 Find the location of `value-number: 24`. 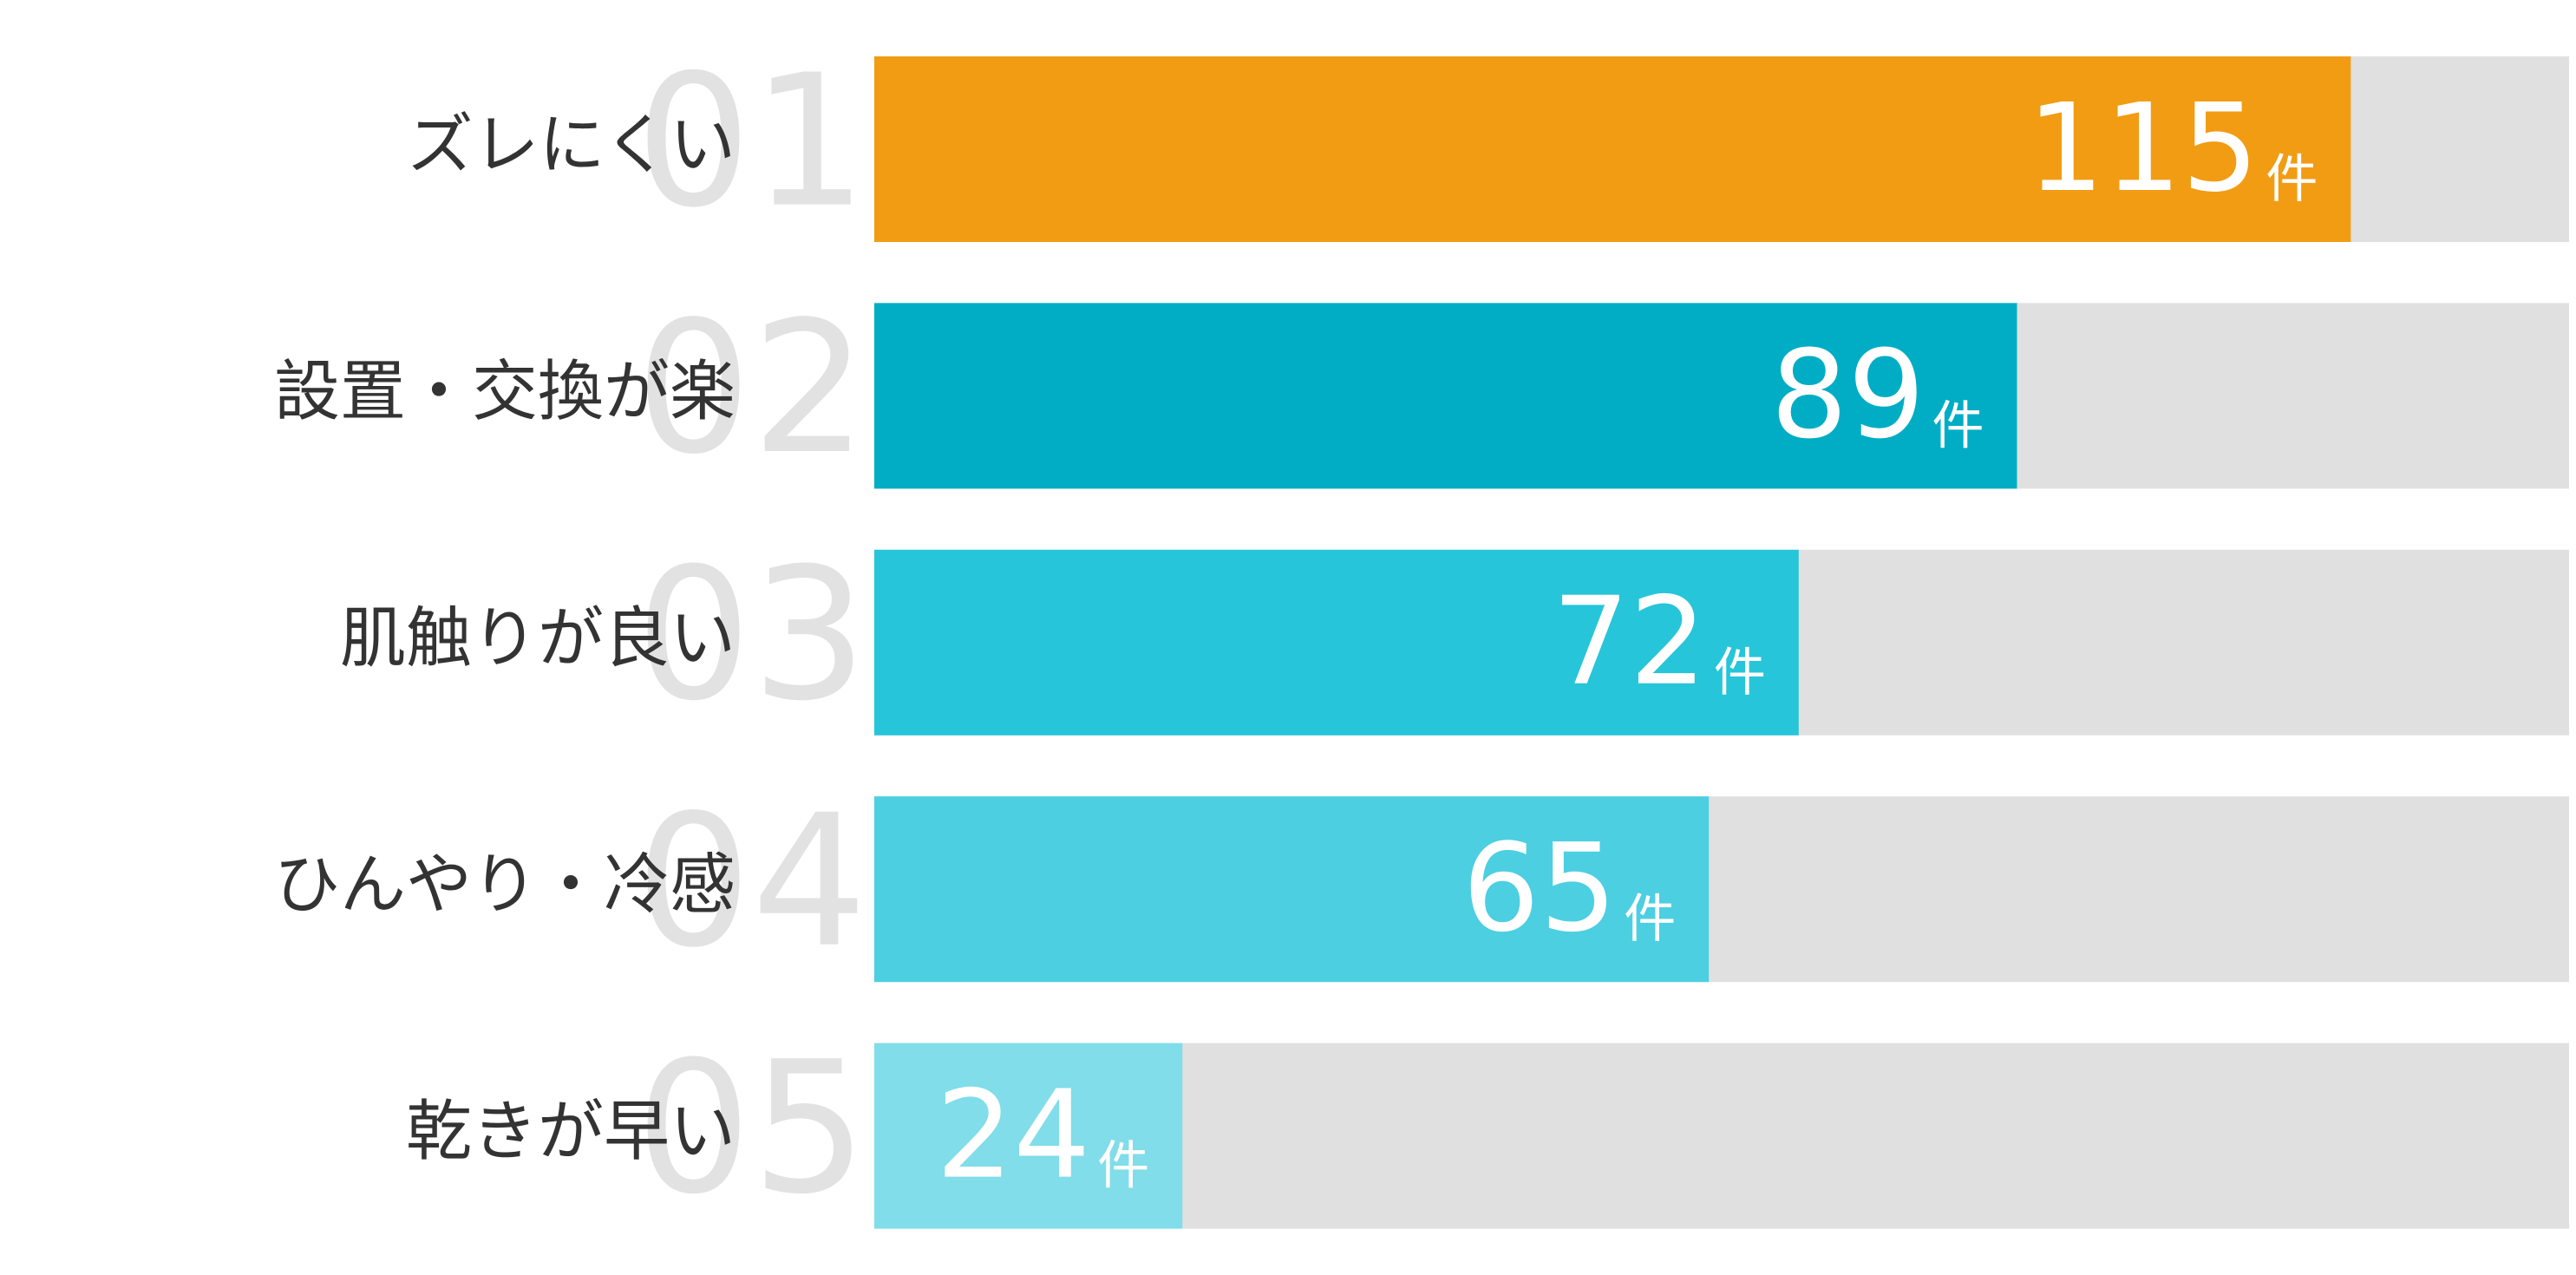

value-number: 24 is located at coordinates (1013, 1135).